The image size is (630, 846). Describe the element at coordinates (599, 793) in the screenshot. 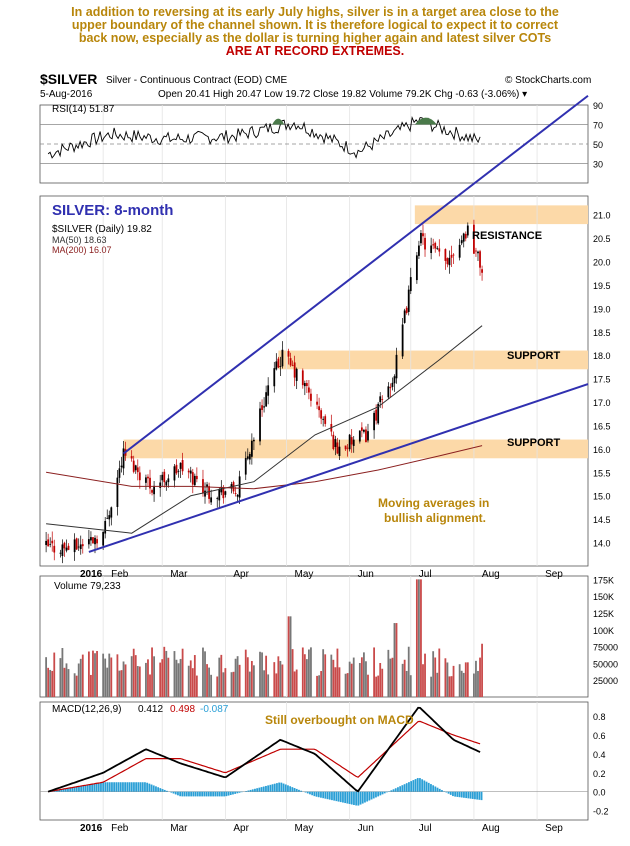

I see `macd-tick-label: 0.0` at that location.